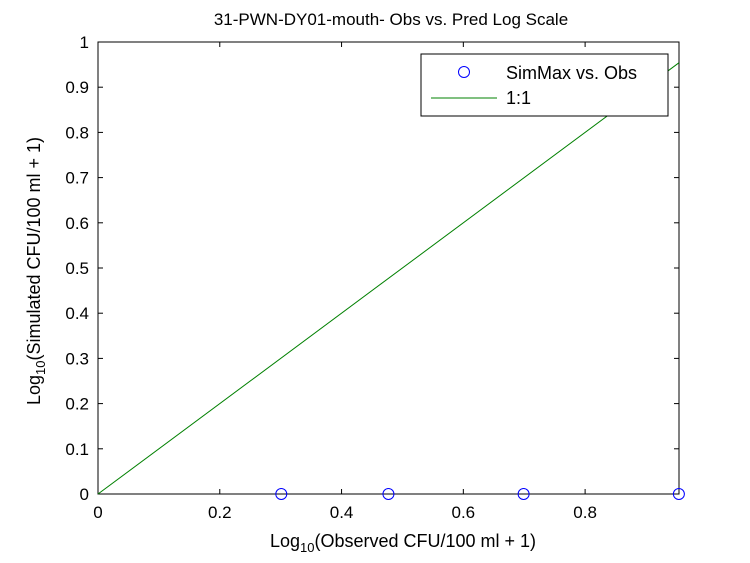 Image resolution: width=750 pixels, height=563 pixels. What do you see at coordinates (518, 98) in the screenshot?
I see `legend-label-1to1: 1:1` at bounding box center [518, 98].